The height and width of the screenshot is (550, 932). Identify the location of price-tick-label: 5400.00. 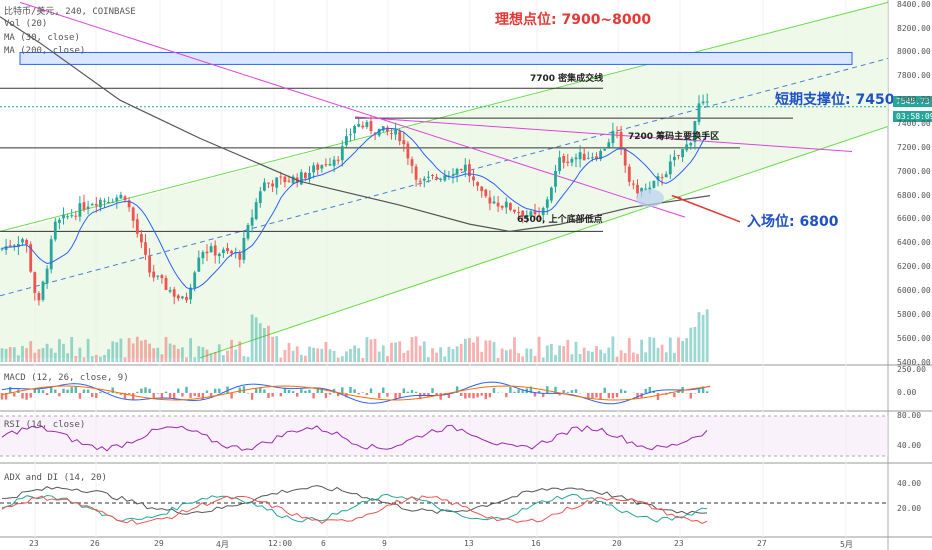
(914, 362).